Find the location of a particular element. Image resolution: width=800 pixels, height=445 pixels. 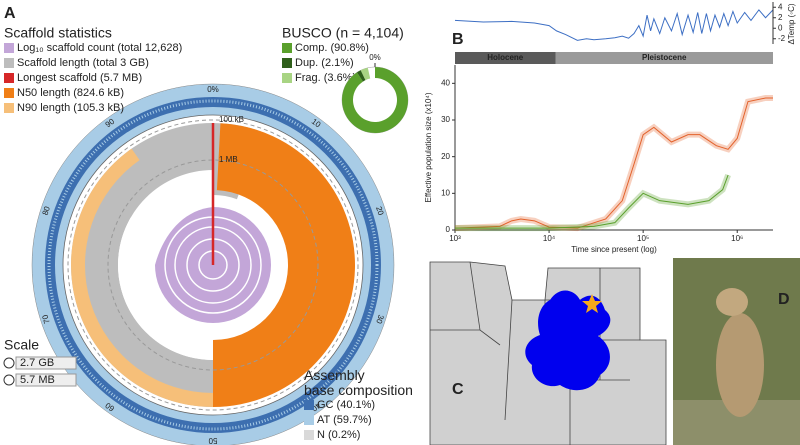

y-tick-label: 0 is located at coordinates (448, 229).